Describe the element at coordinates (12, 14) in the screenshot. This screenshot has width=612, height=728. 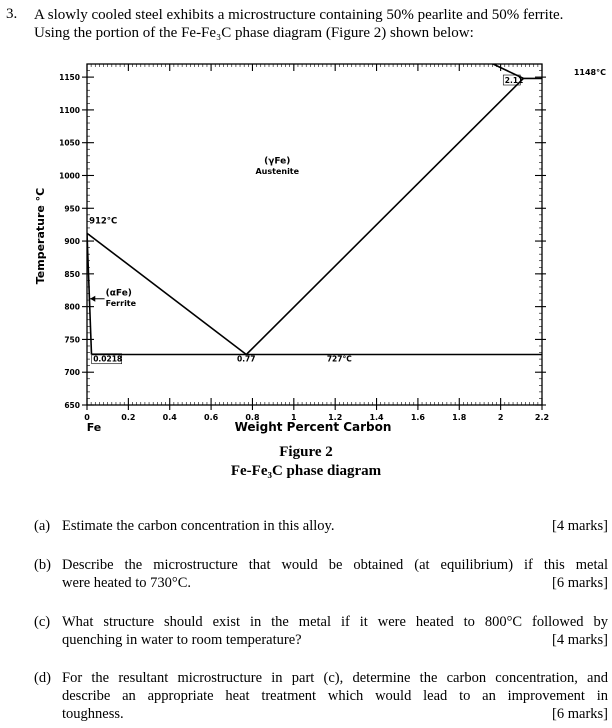
I see `question-number: 3.` at that location.